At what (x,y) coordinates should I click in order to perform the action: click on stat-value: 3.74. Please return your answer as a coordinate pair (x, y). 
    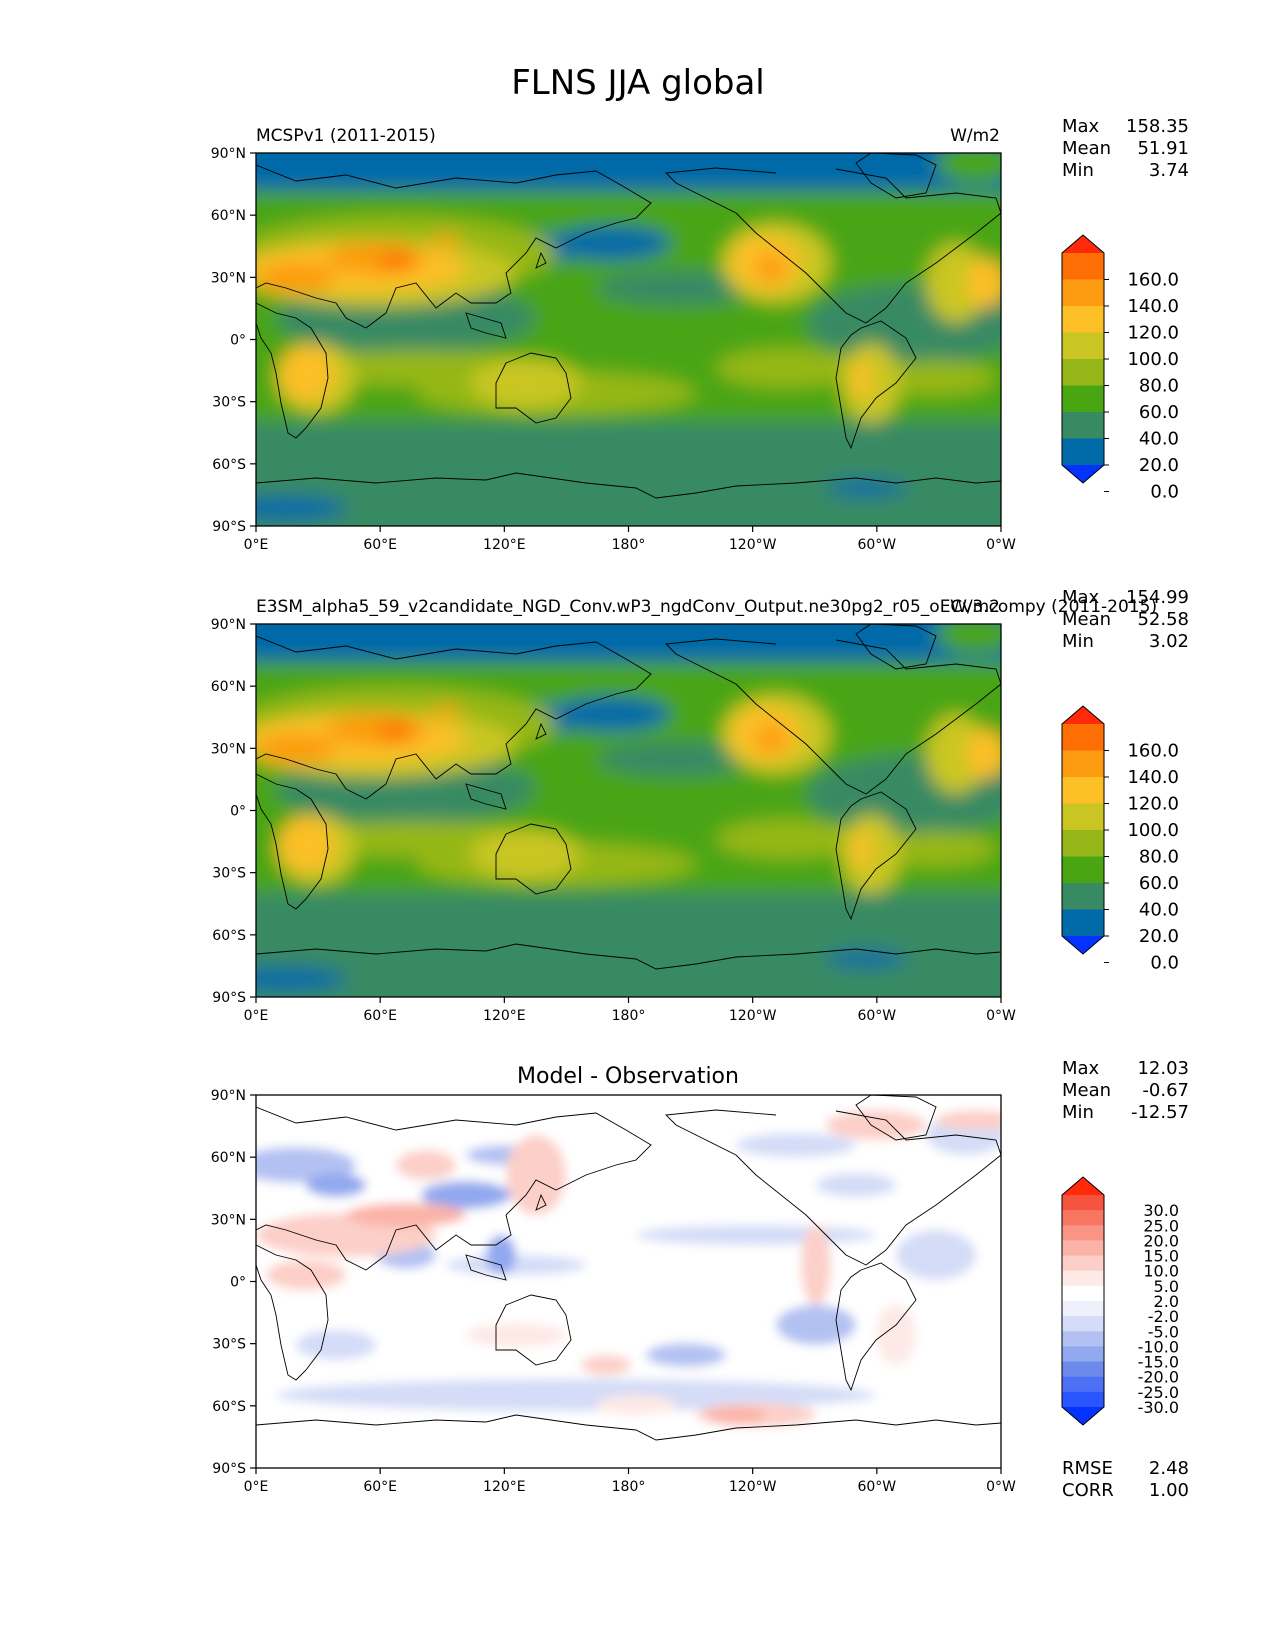
    Looking at the image, I should click on (1169, 170).